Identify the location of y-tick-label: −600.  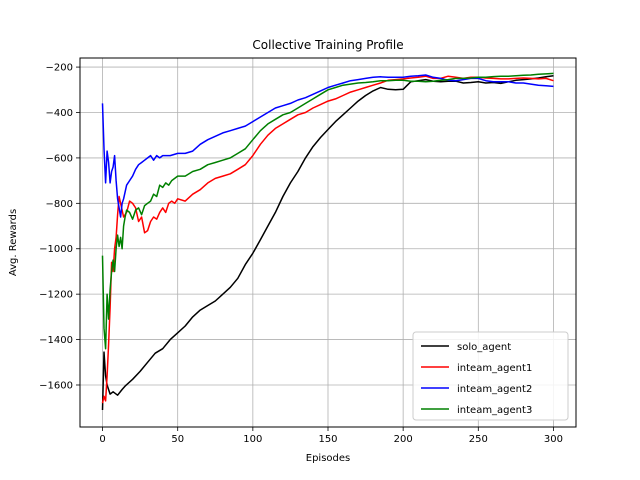
(59, 158).